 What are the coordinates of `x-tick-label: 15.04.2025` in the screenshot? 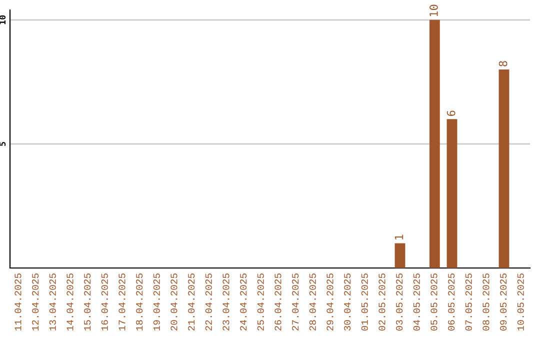 It's located at (87, 302).